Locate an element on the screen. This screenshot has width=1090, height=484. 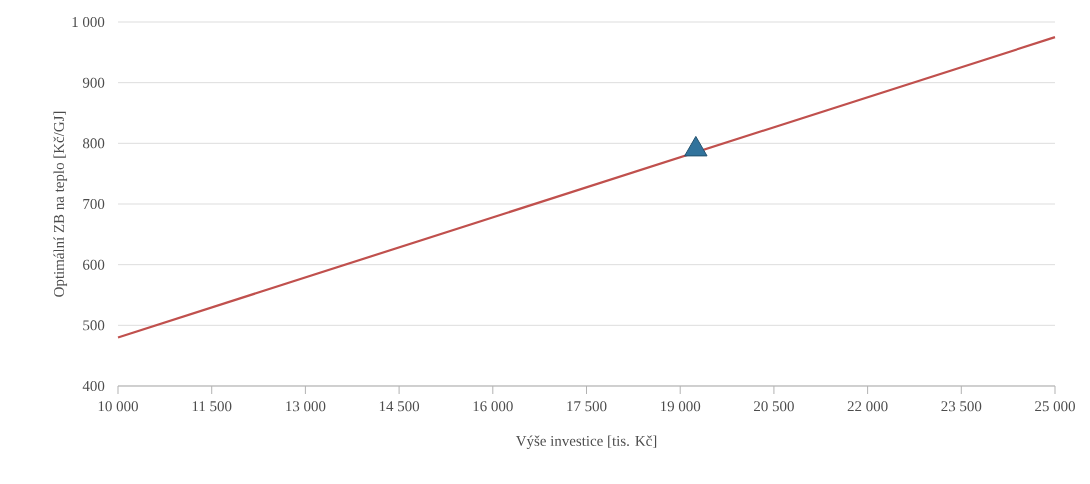
x-tick-label: 23 500 is located at coordinates (961, 406).